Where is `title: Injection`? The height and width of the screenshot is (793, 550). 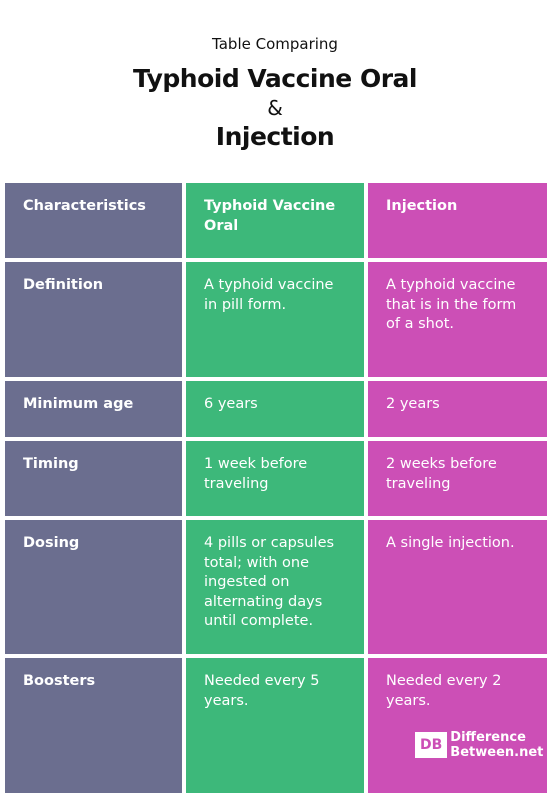 title: Injection is located at coordinates (275, 136).